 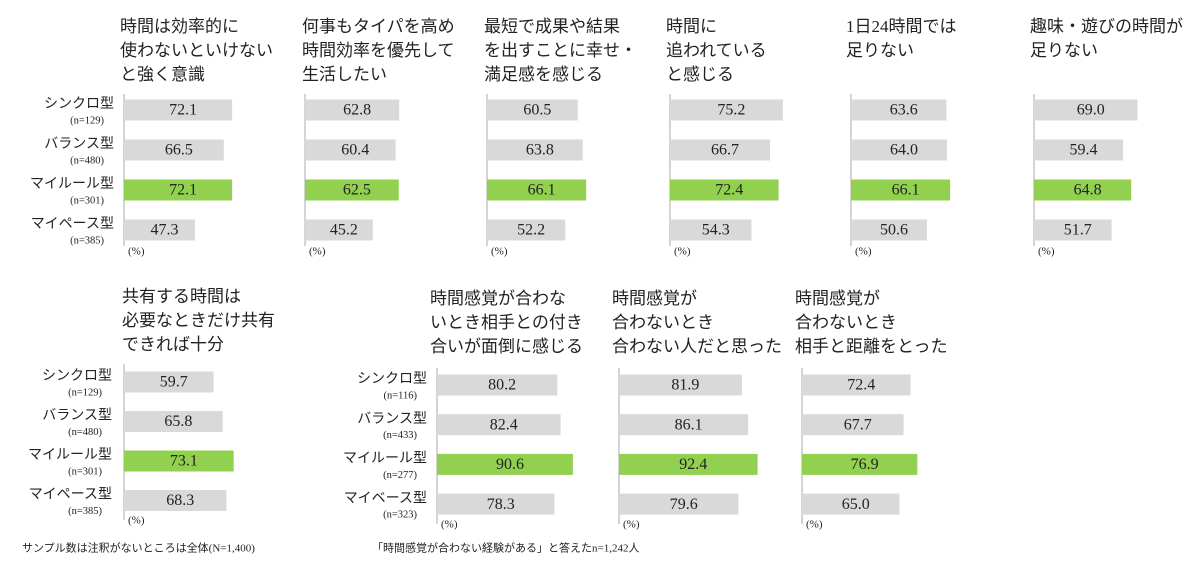 I want to click on value-label: 66.5, so click(x=179, y=150).